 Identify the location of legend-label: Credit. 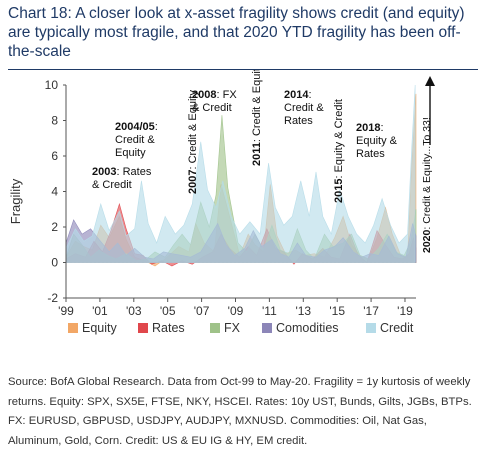
(397, 328).